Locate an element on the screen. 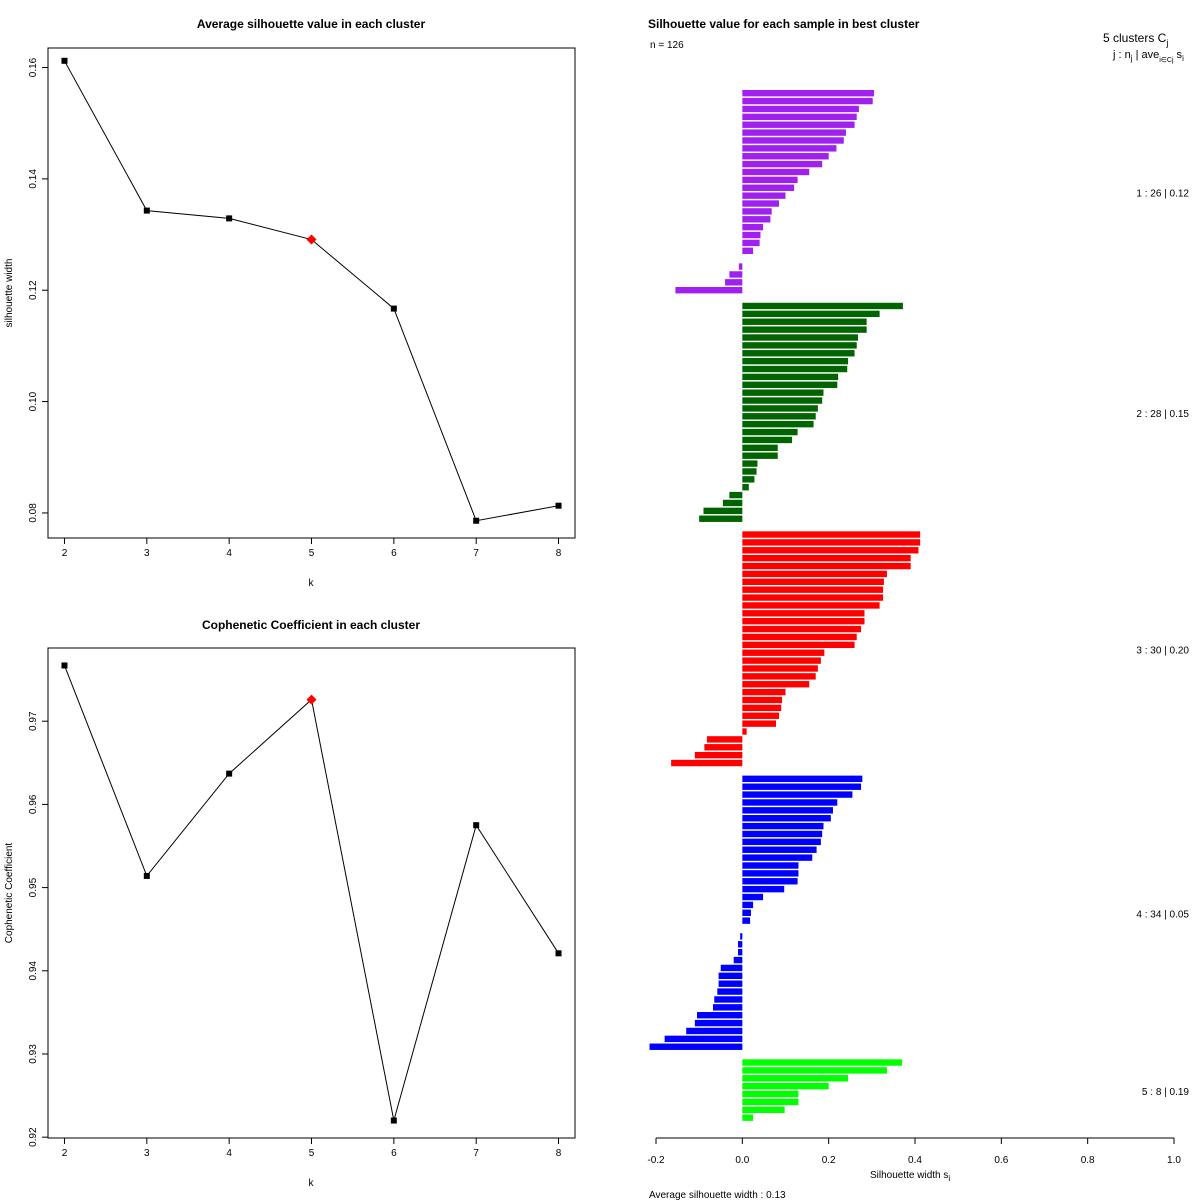 This screenshot has height=1200, width=1200. x-tick-label: 0.6 is located at coordinates (1001, 1160).